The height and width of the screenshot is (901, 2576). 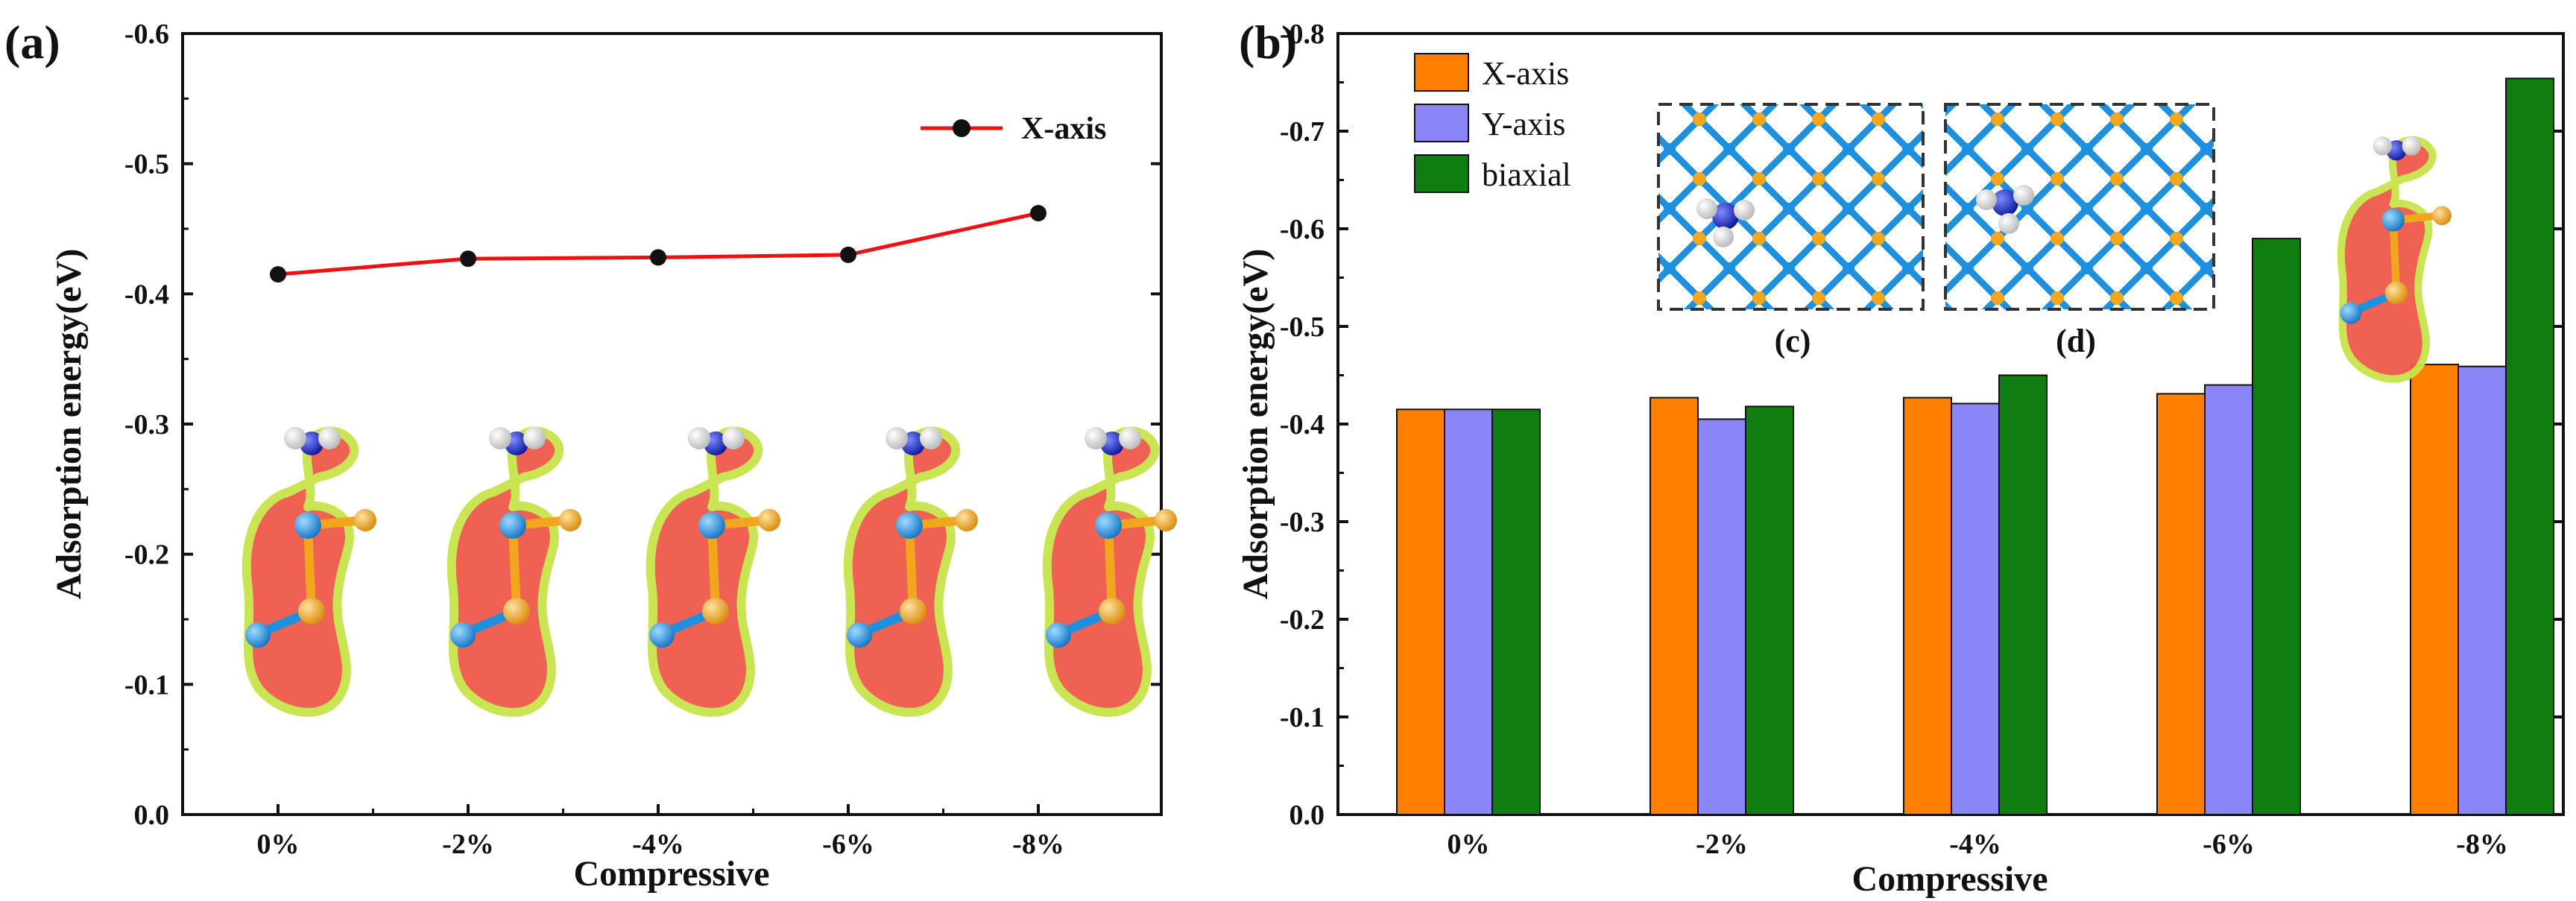 What do you see at coordinates (1013, 129) in the screenshot?
I see `panel-a-legend: X-axis` at bounding box center [1013, 129].